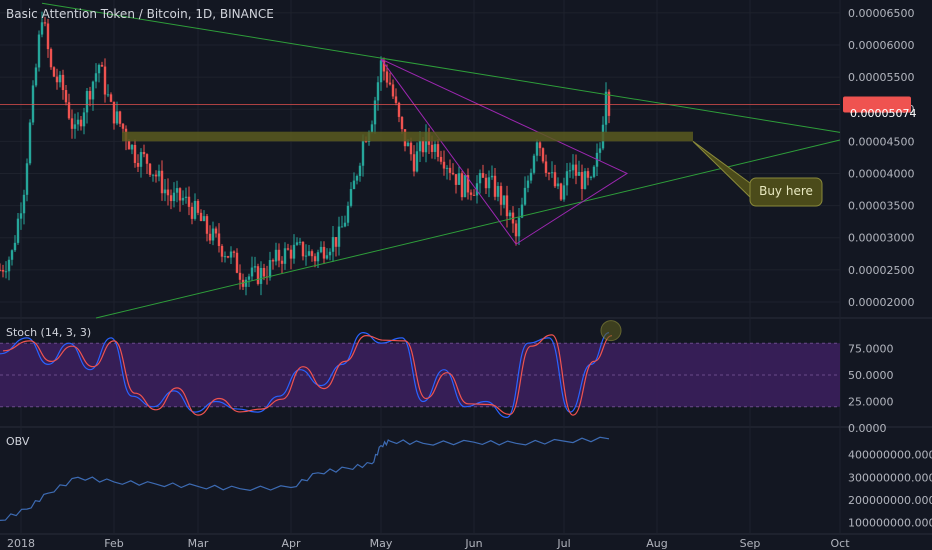 The image size is (932, 550). Describe the element at coordinates (18, 441) in the screenshot. I see `obv-title: OBV` at that location.